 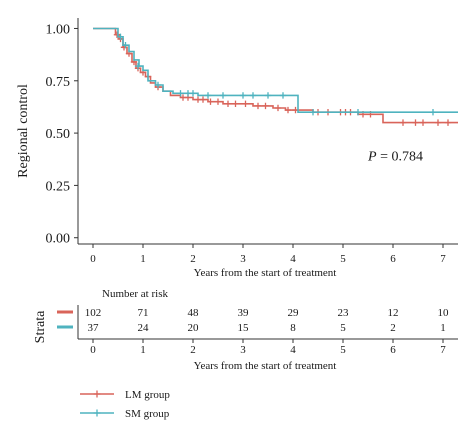 What do you see at coordinates (193, 350) in the screenshot?
I see `table-x-tick-label: 2` at bounding box center [193, 350].